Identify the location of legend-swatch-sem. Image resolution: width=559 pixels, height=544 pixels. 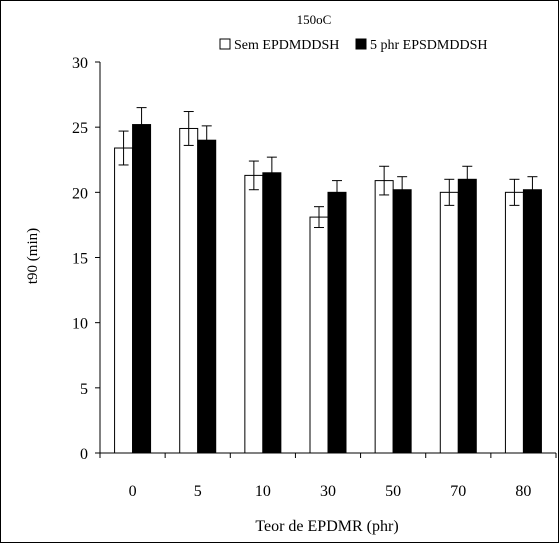
(225, 44).